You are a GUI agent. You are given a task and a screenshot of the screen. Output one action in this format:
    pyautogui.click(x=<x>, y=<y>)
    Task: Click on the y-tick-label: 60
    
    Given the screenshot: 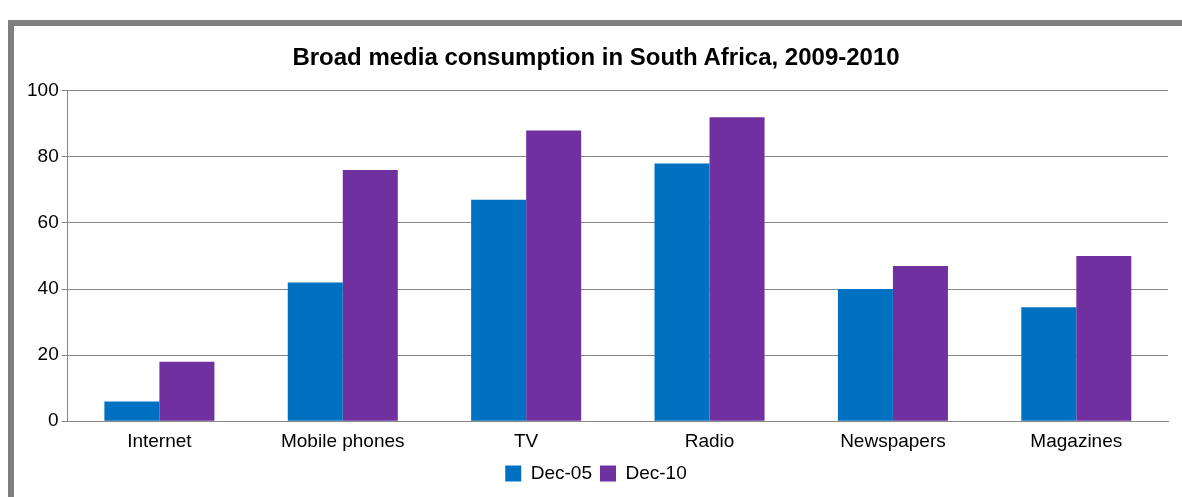 What is the action you would take?
    pyautogui.click(x=48, y=222)
    